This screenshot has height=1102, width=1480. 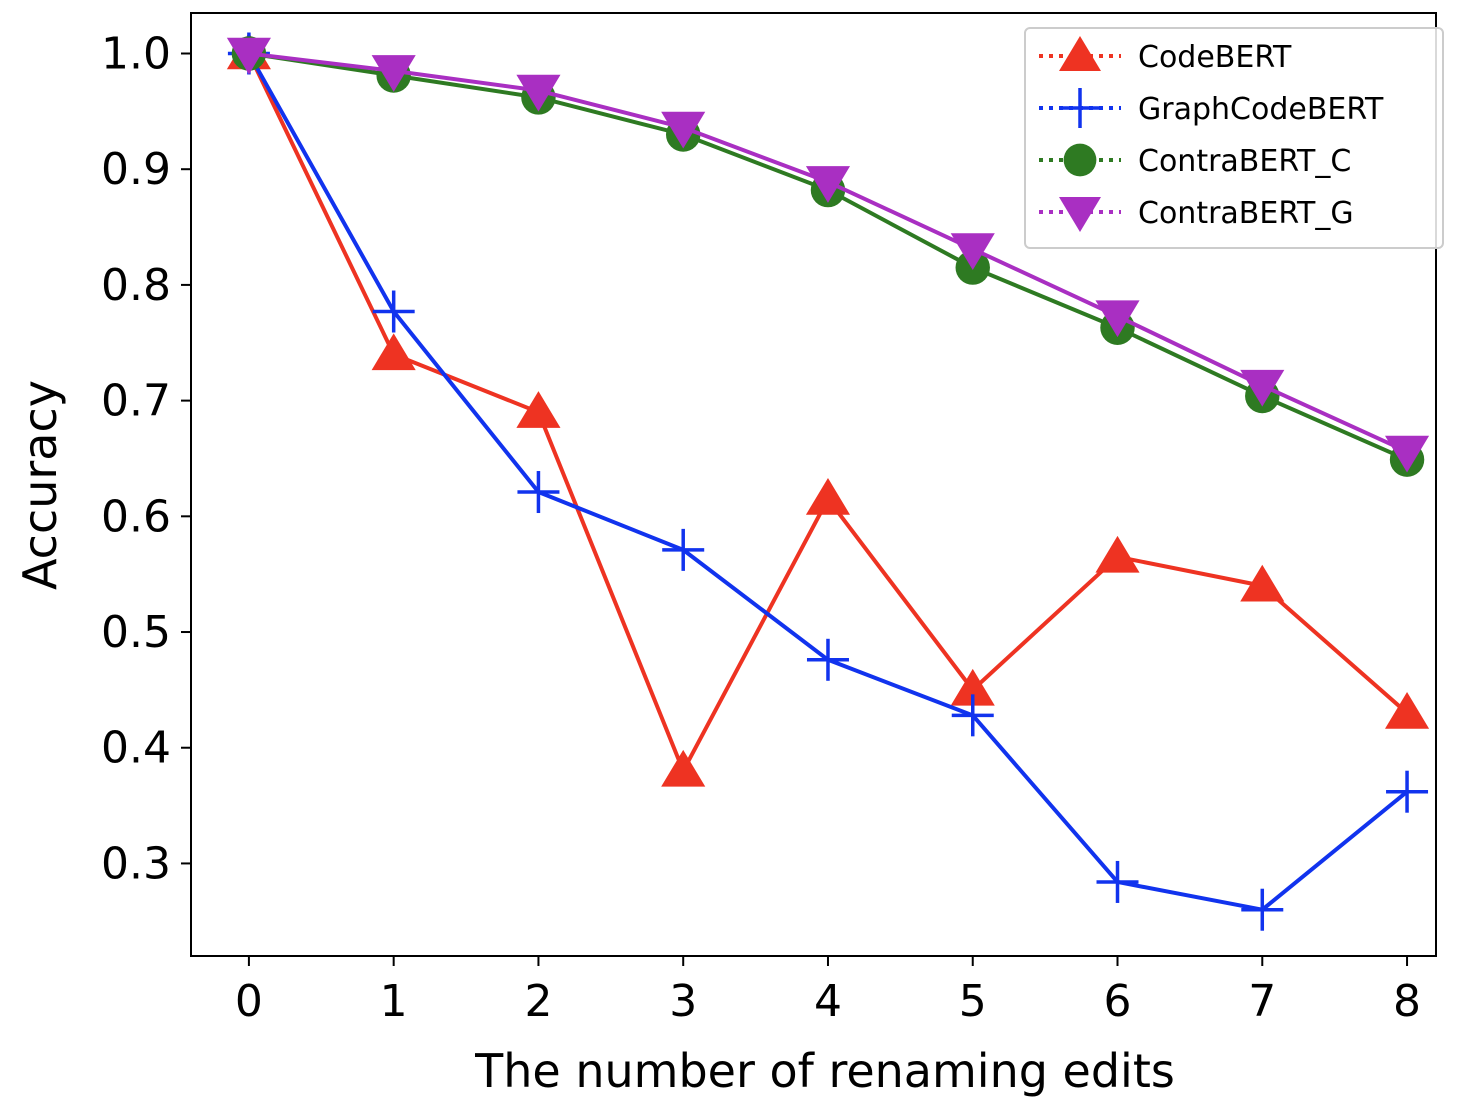 I want to click on x-tick-label: 5, so click(x=973, y=1001).